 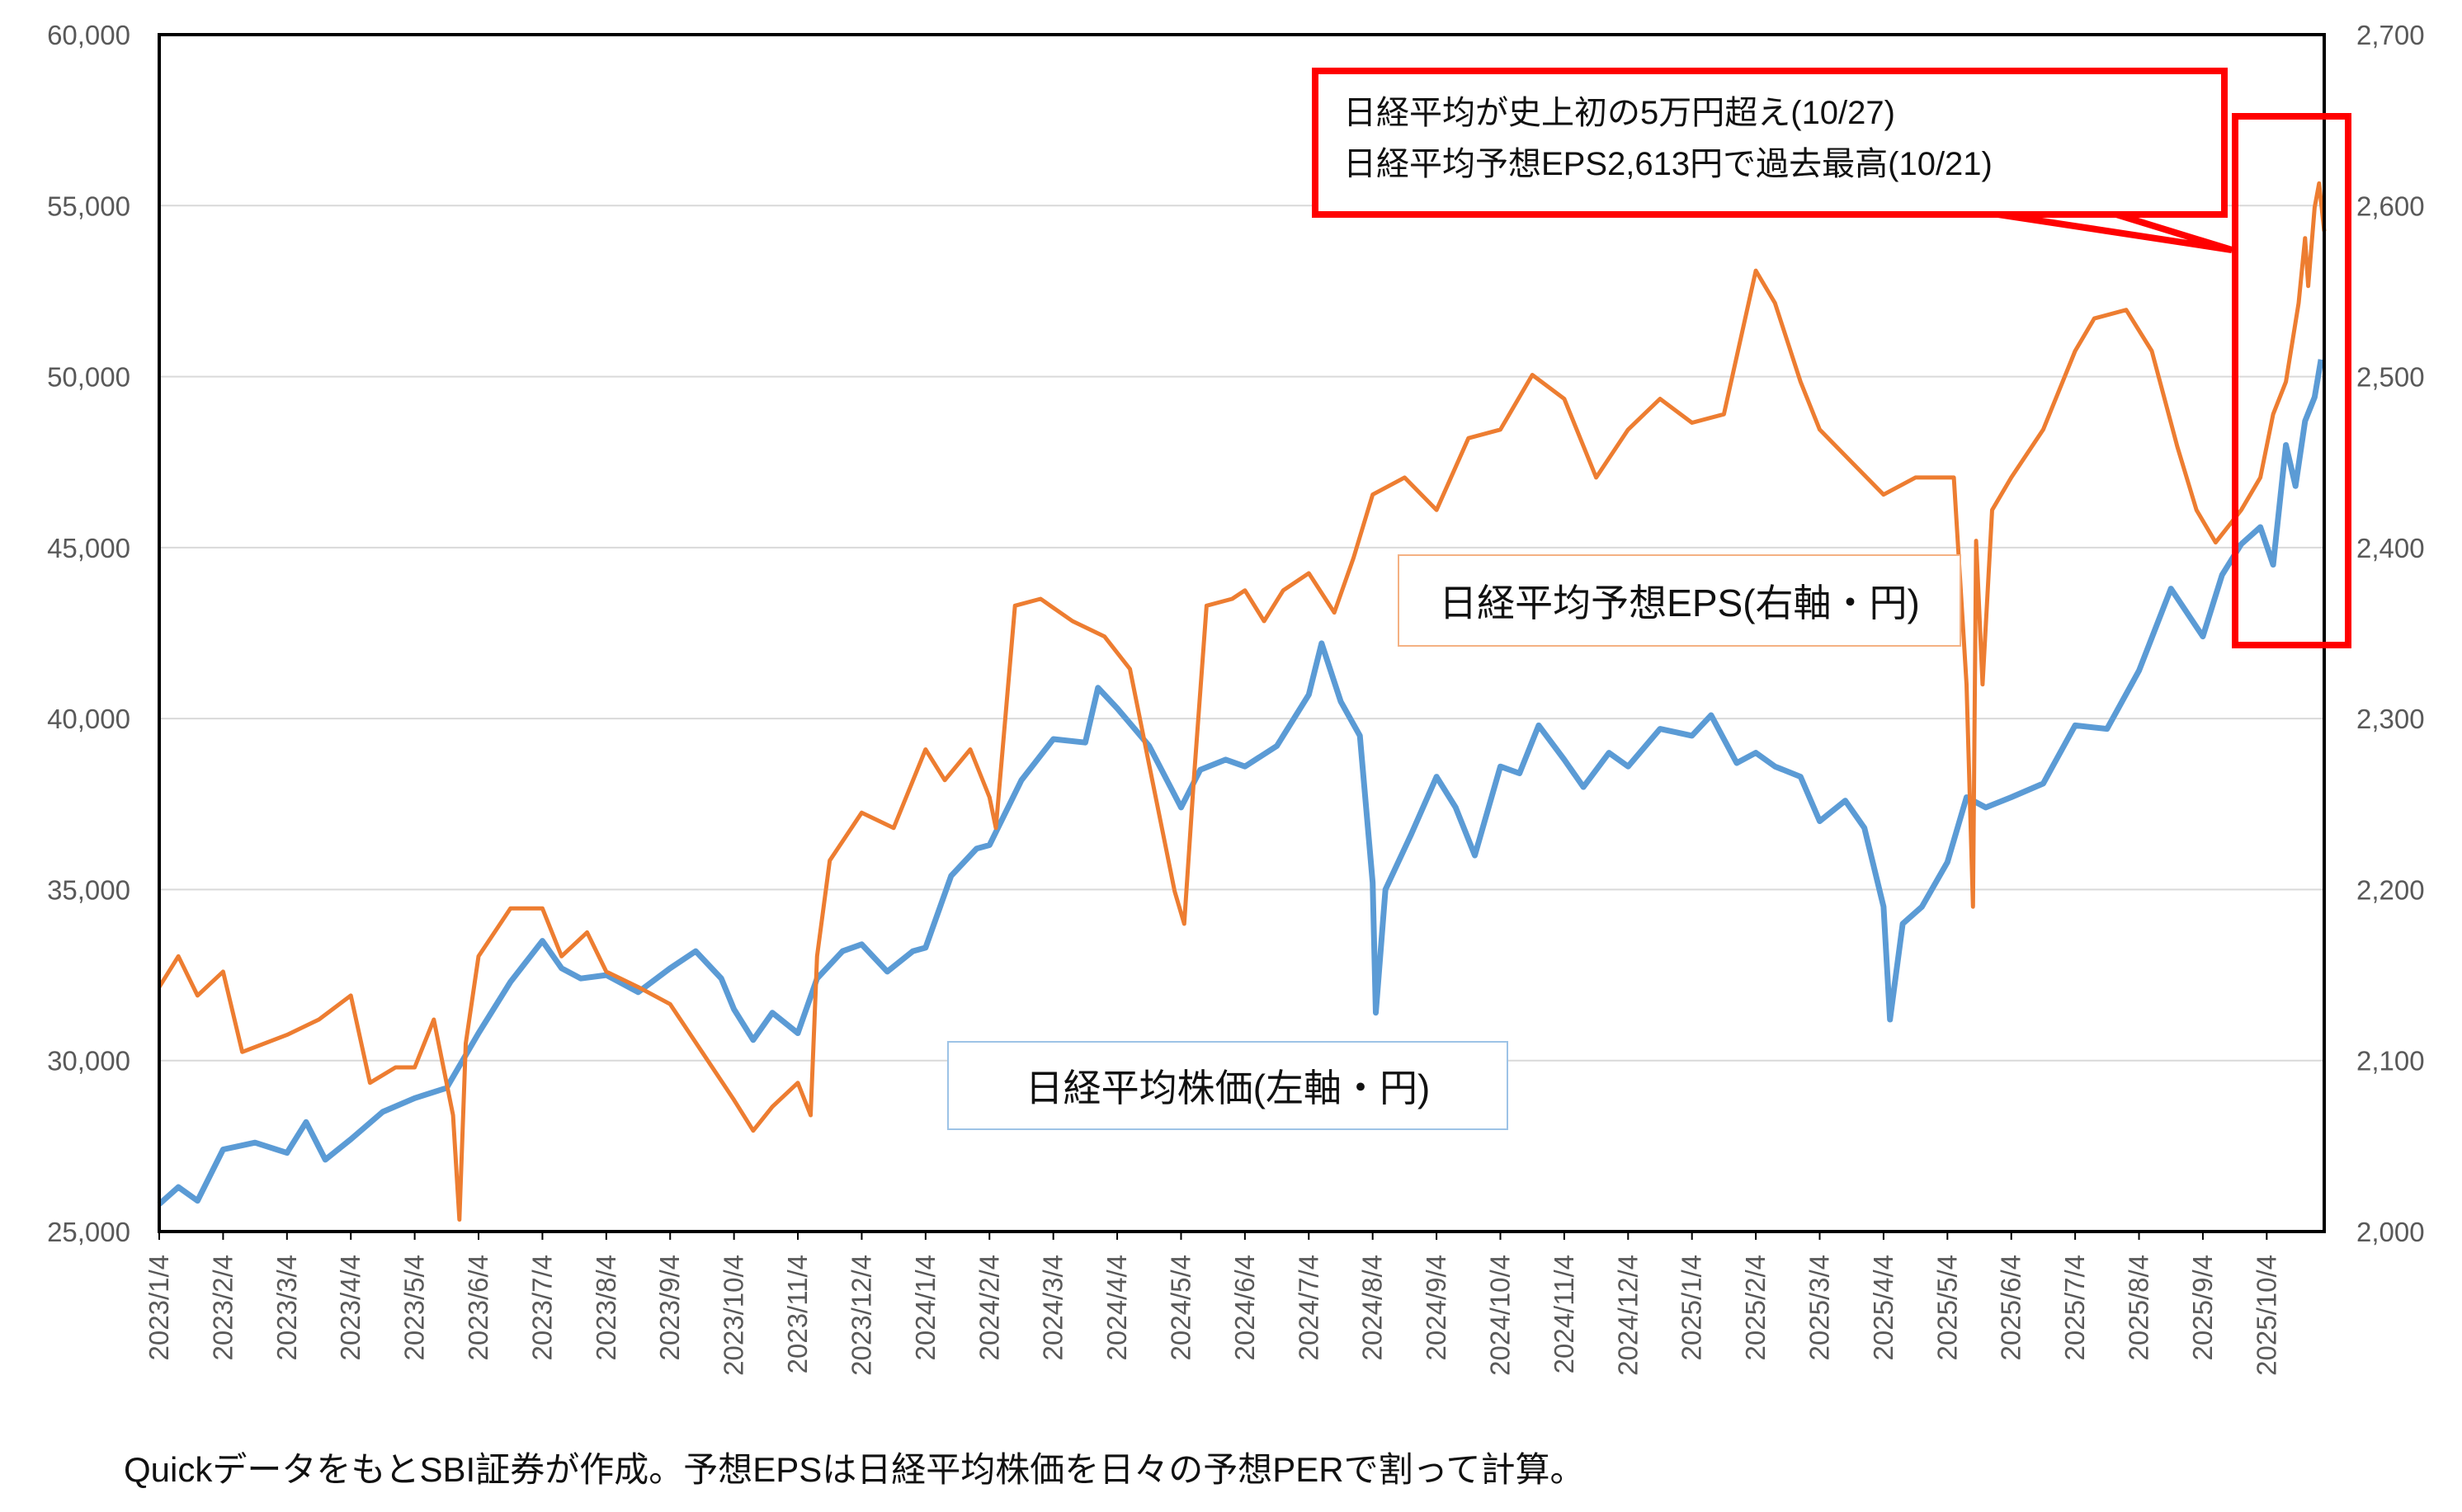 What do you see at coordinates (2139, 1307) in the screenshot?
I see `x-tick-label: 2025/8/4` at bounding box center [2139, 1307].